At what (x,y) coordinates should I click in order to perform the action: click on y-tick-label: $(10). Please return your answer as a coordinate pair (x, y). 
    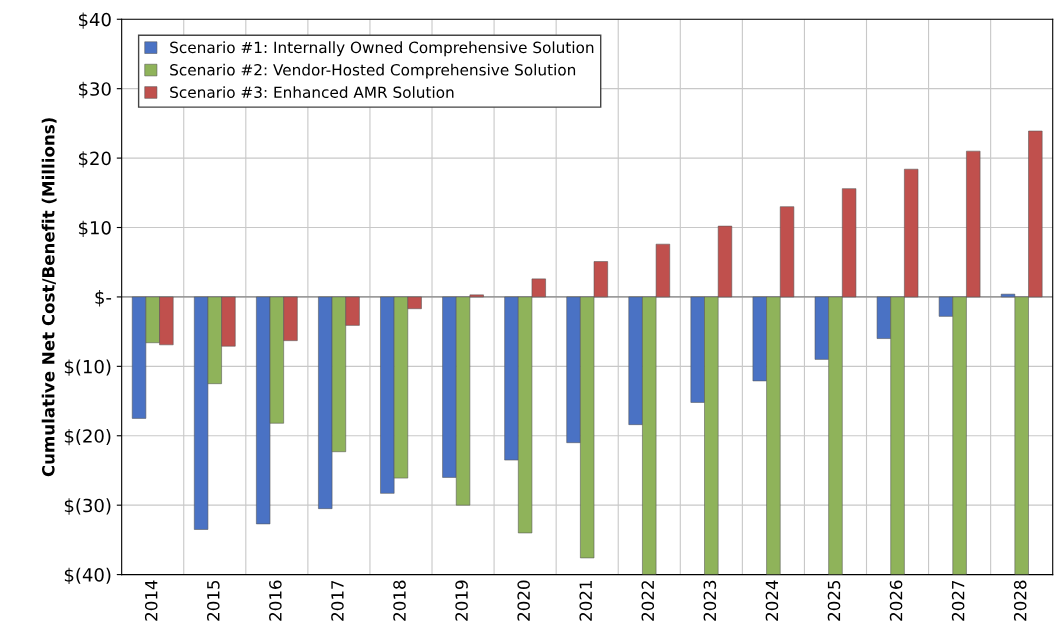
    Looking at the image, I should click on (87, 367).